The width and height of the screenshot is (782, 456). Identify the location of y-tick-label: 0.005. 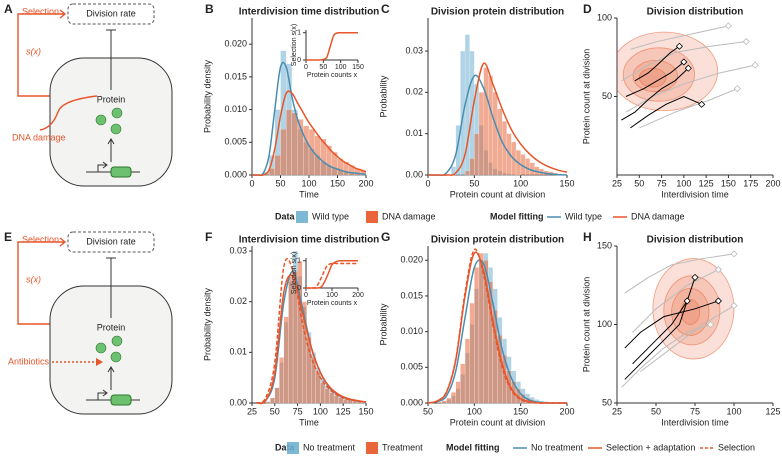
(411, 367).